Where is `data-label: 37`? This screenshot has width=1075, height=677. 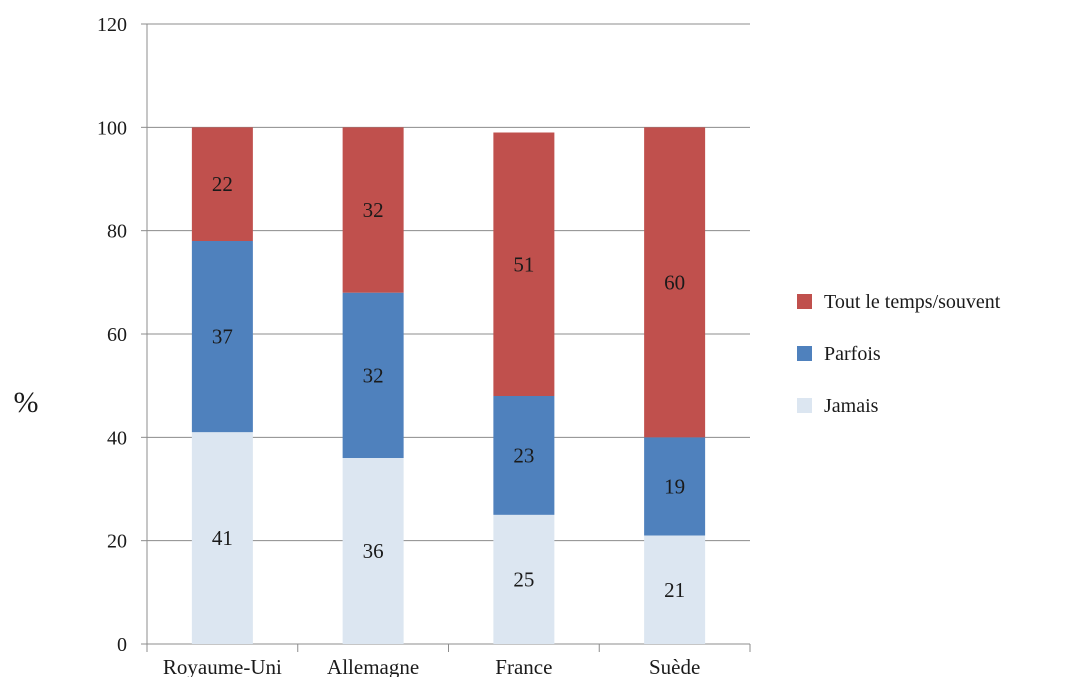 data-label: 37 is located at coordinates (222, 337).